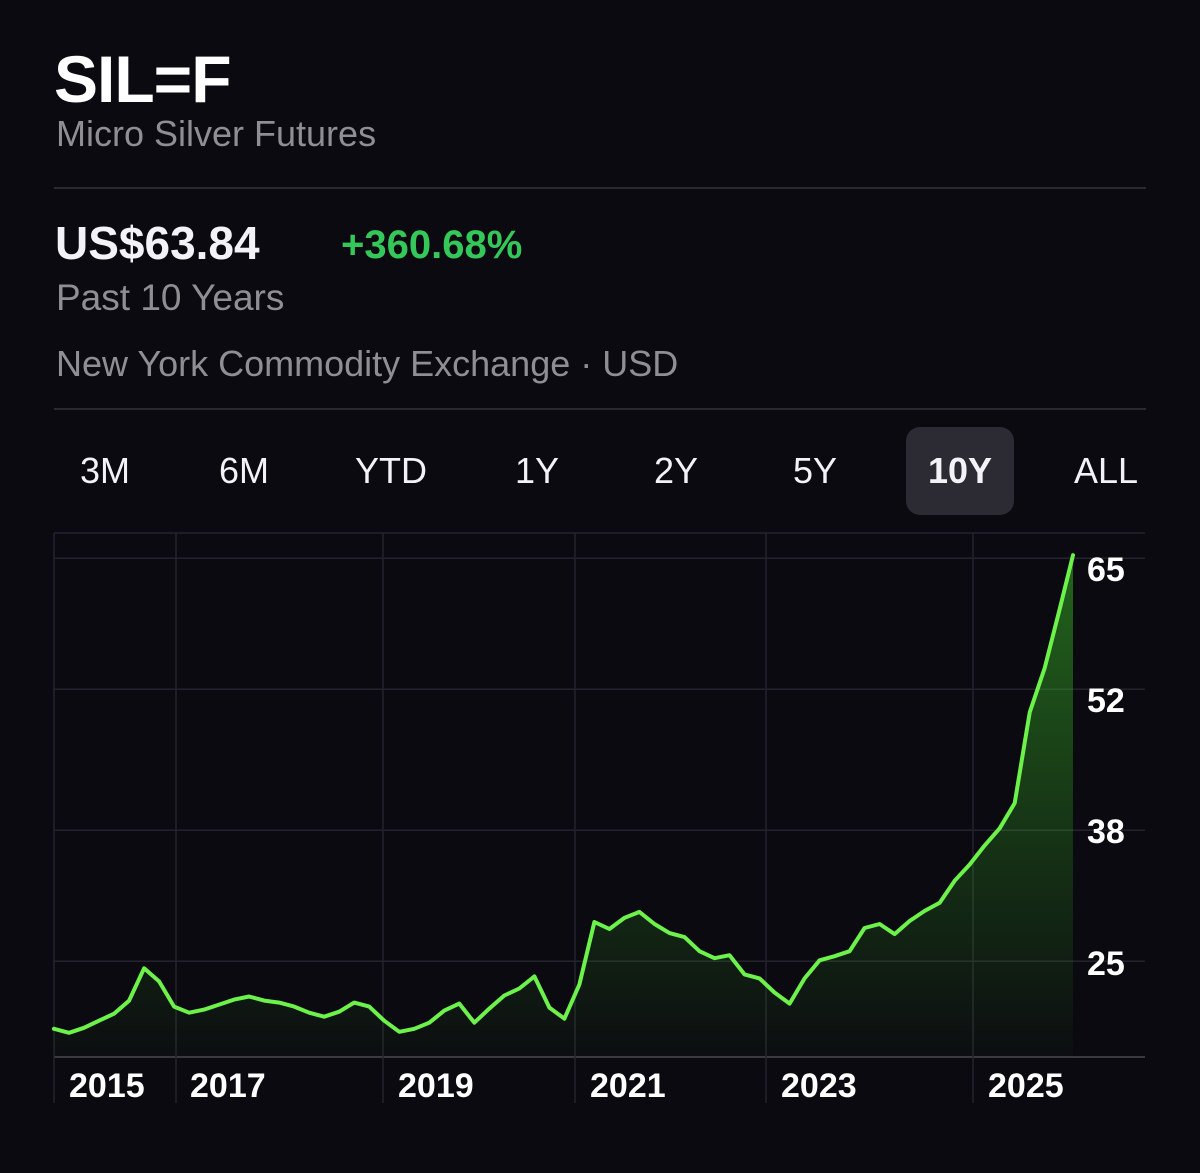  What do you see at coordinates (216, 133) in the screenshot?
I see `instrument-name: Micro Silver Futures` at bounding box center [216, 133].